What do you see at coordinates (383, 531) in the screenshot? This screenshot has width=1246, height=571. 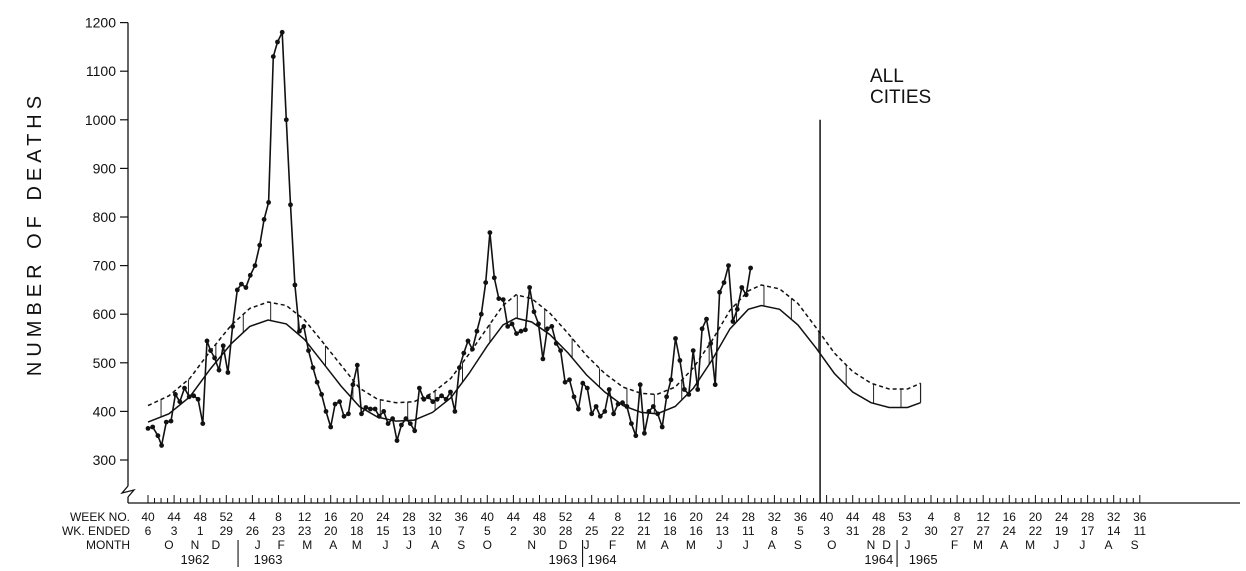 I see `wk-ended-label: 15` at bounding box center [383, 531].